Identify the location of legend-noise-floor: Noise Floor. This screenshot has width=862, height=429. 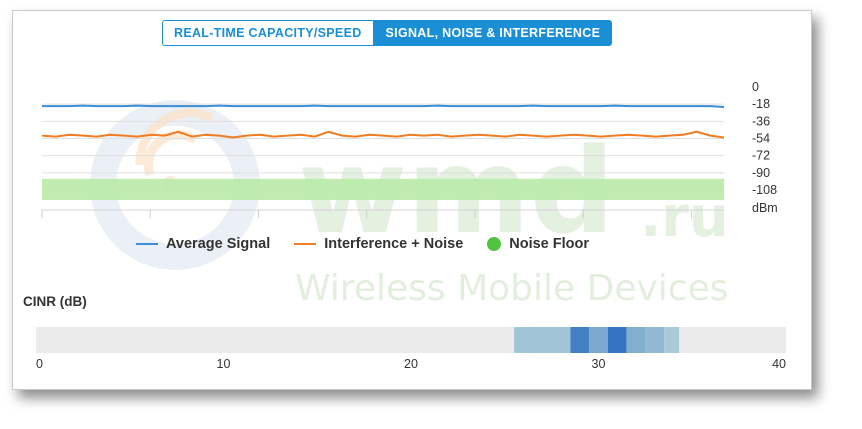
(538, 244).